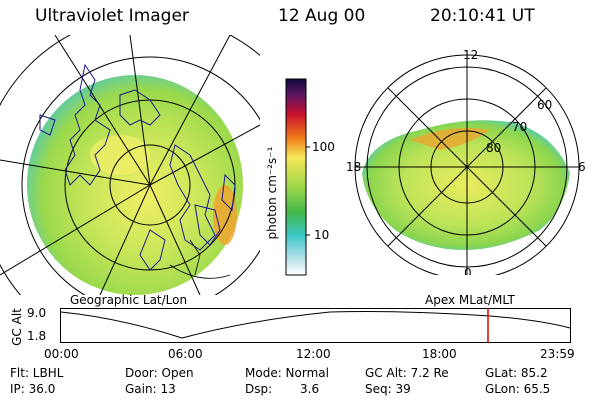 This screenshot has width=600, height=400. What do you see at coordinates (482, 16) in the screenshot?
I see `time-label: 20:10:41 UT` at bounding box center [482, 16].